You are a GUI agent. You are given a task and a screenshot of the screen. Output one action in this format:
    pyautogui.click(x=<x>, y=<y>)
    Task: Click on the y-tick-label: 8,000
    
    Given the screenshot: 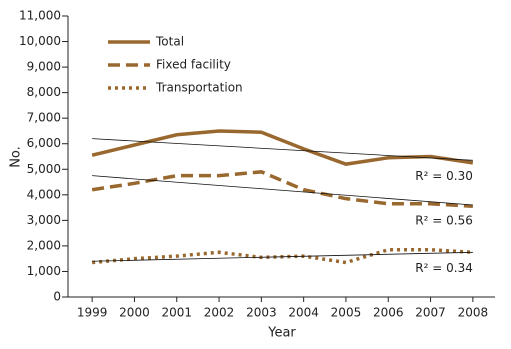 What is the action you would take?
    pyautogui.click(x=44, y=92)
    